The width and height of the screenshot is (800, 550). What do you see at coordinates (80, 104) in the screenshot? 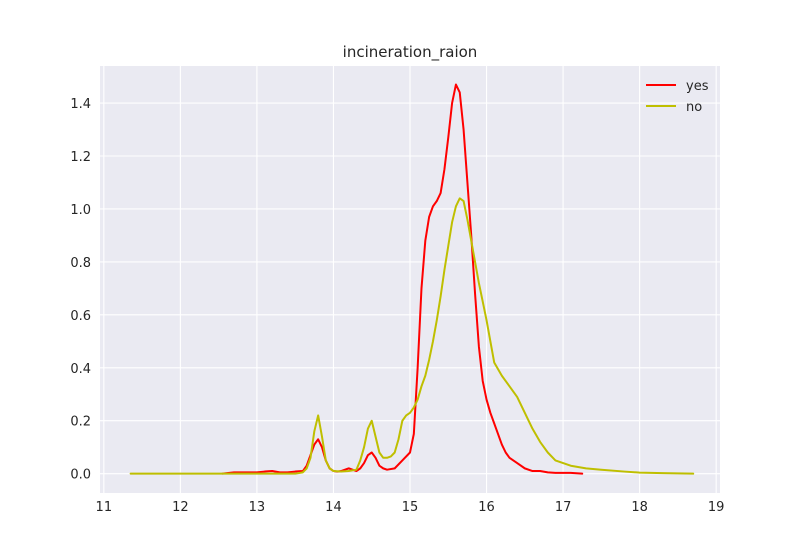
I see `y-tick-label: 1.4` at bounding box center [80, 104].